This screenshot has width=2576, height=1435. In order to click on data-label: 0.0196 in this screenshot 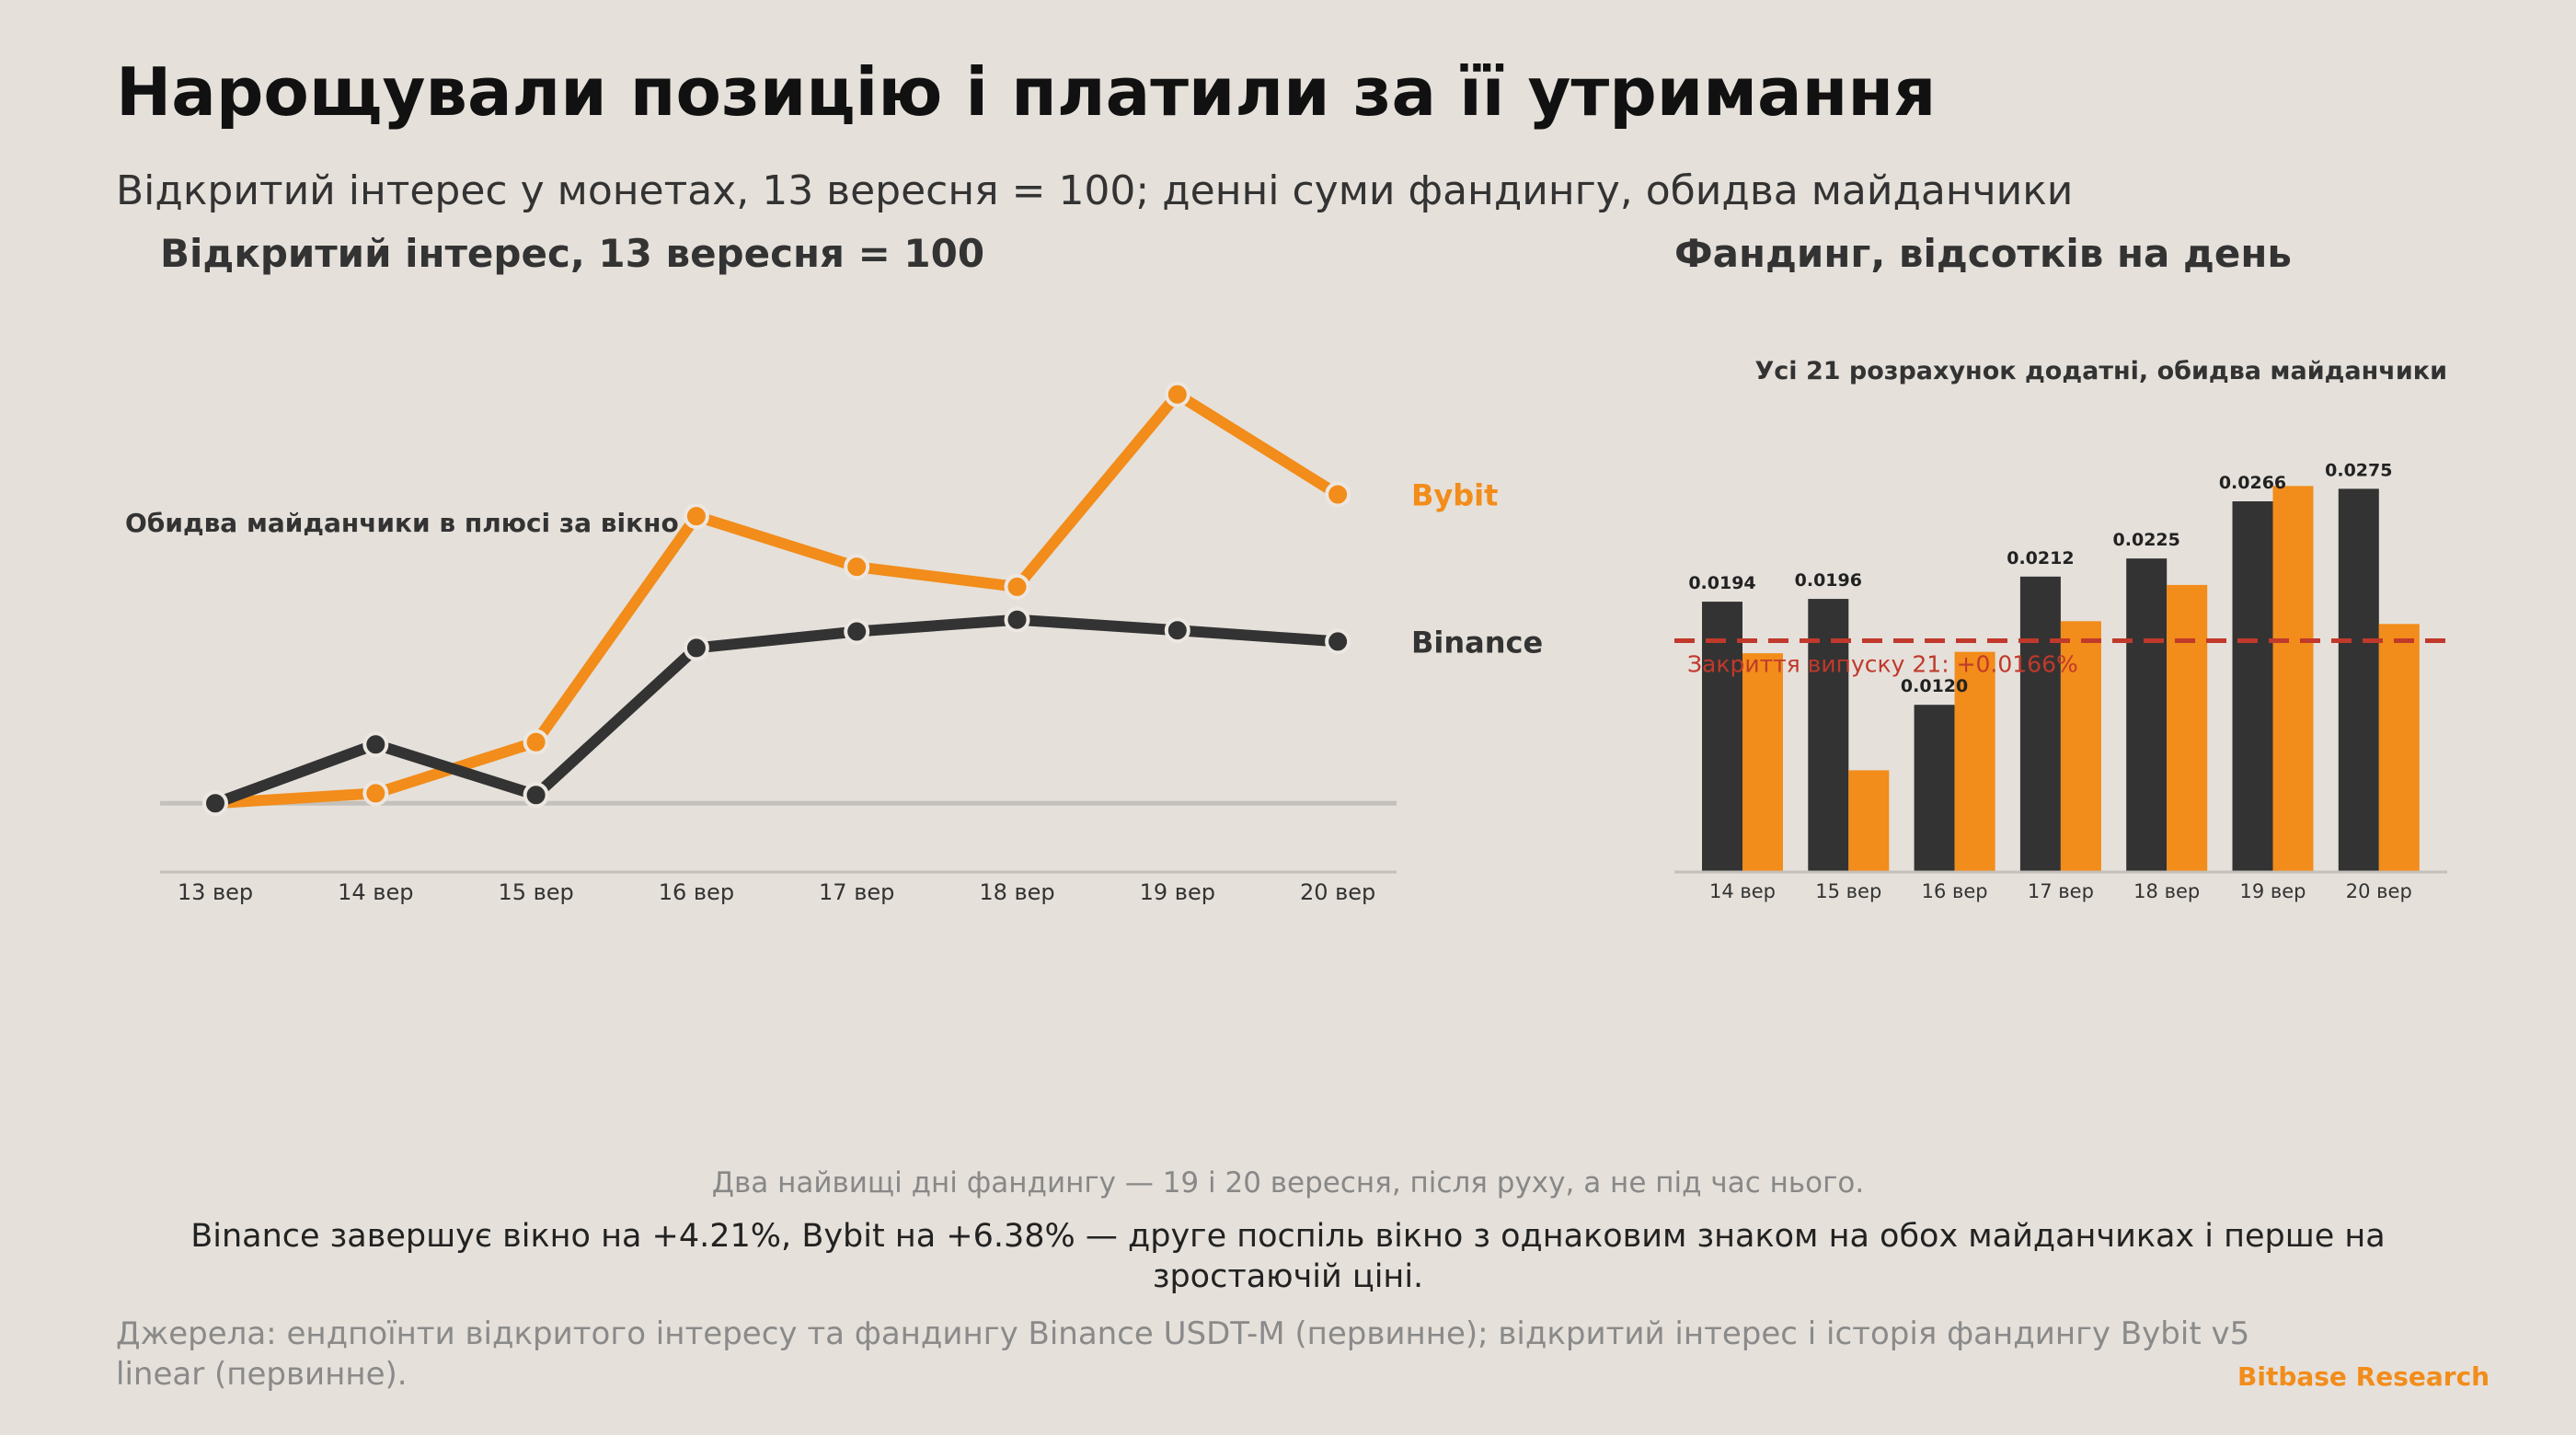, I will do `click(1828, 580)`.